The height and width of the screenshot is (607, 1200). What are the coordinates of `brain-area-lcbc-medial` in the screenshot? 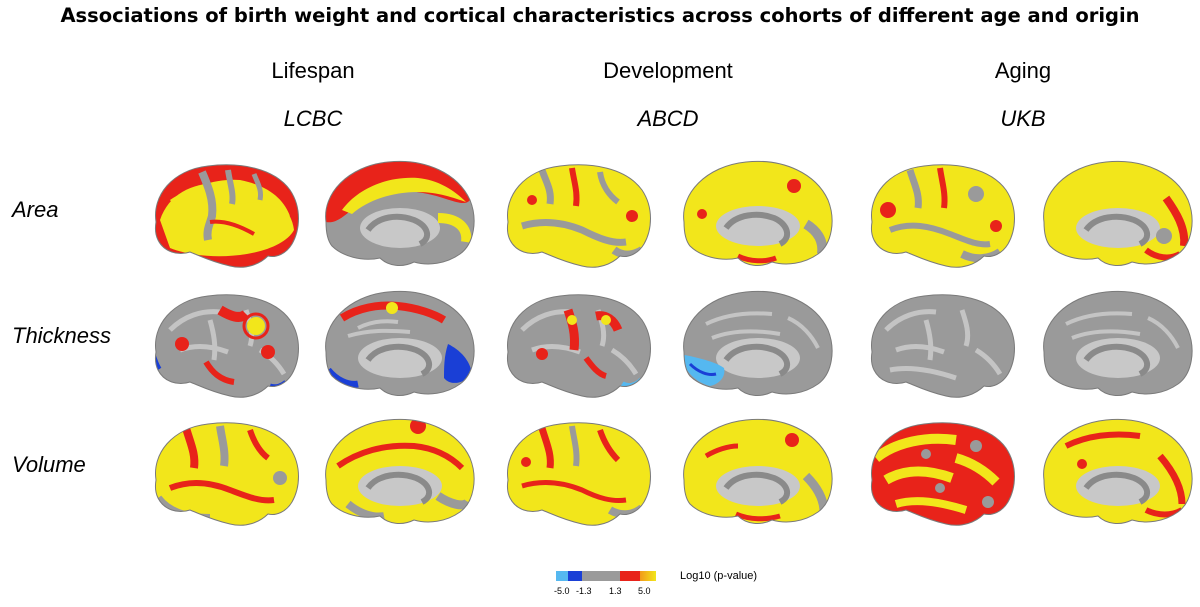 It's located at (400, 213).